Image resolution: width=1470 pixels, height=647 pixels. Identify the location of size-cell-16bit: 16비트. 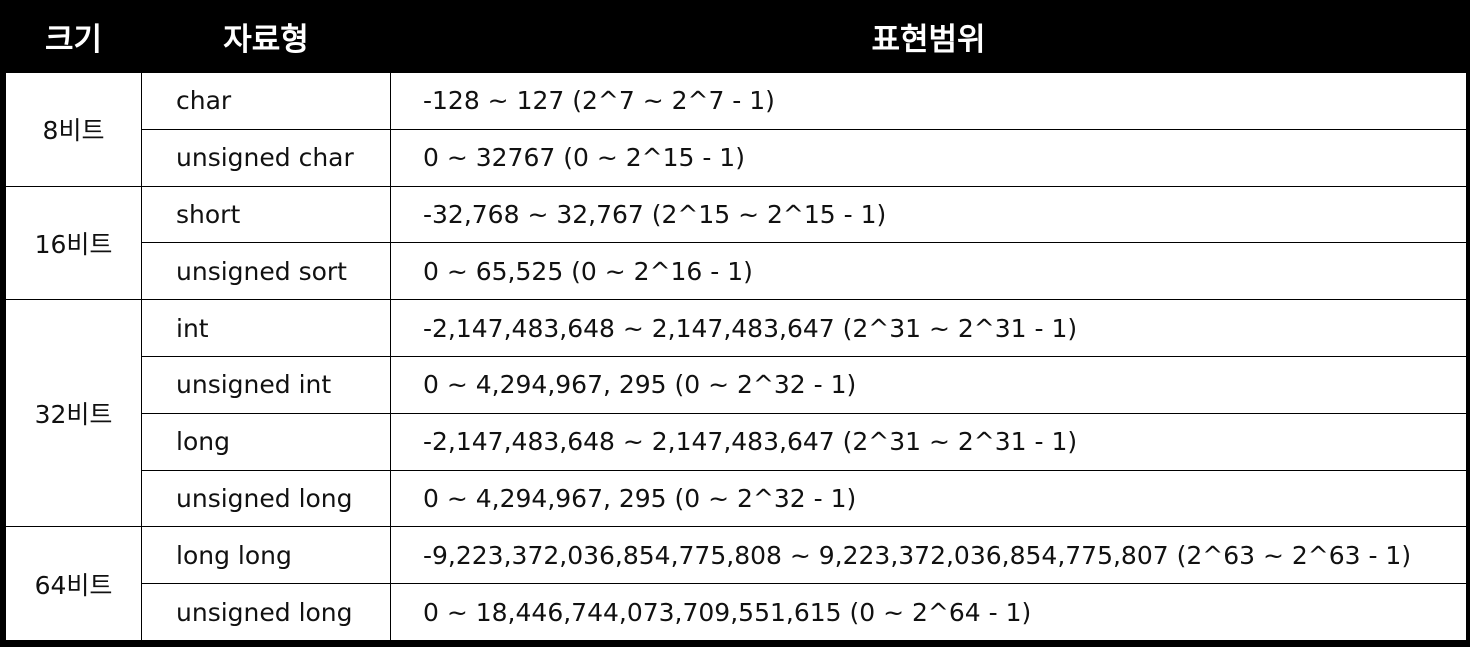
(73, 243).